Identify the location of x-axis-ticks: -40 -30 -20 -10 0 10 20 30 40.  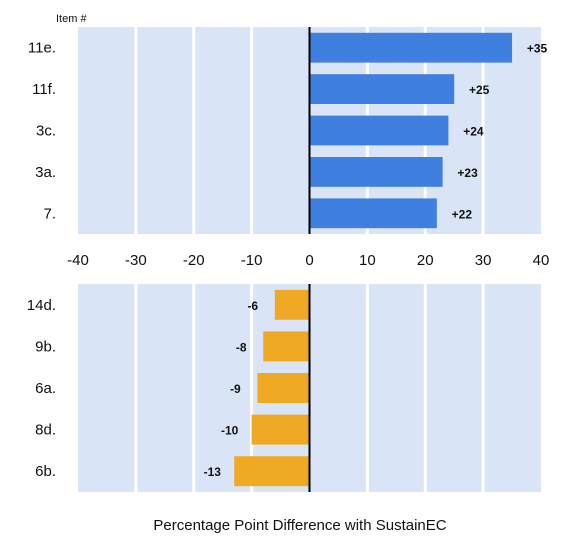
(308, 260).